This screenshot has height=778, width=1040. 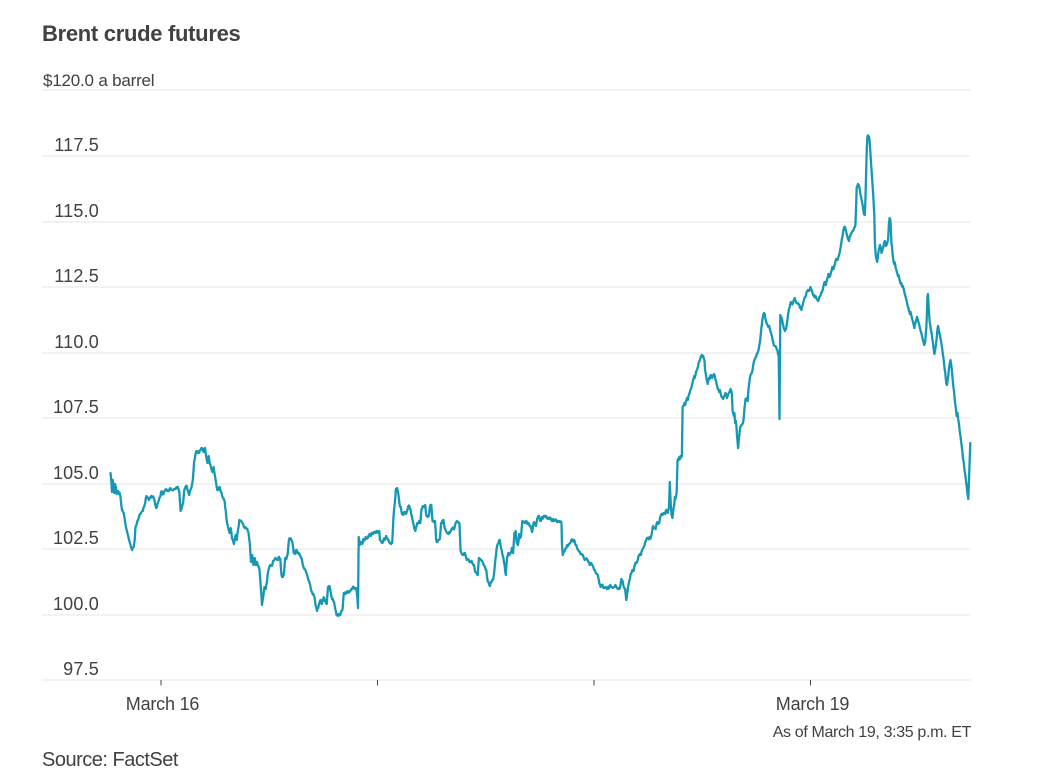 What do you see at coordinates (163, 704) in the screenshot?
I see `svg-text: March 16` at bounding box center [163, 704].